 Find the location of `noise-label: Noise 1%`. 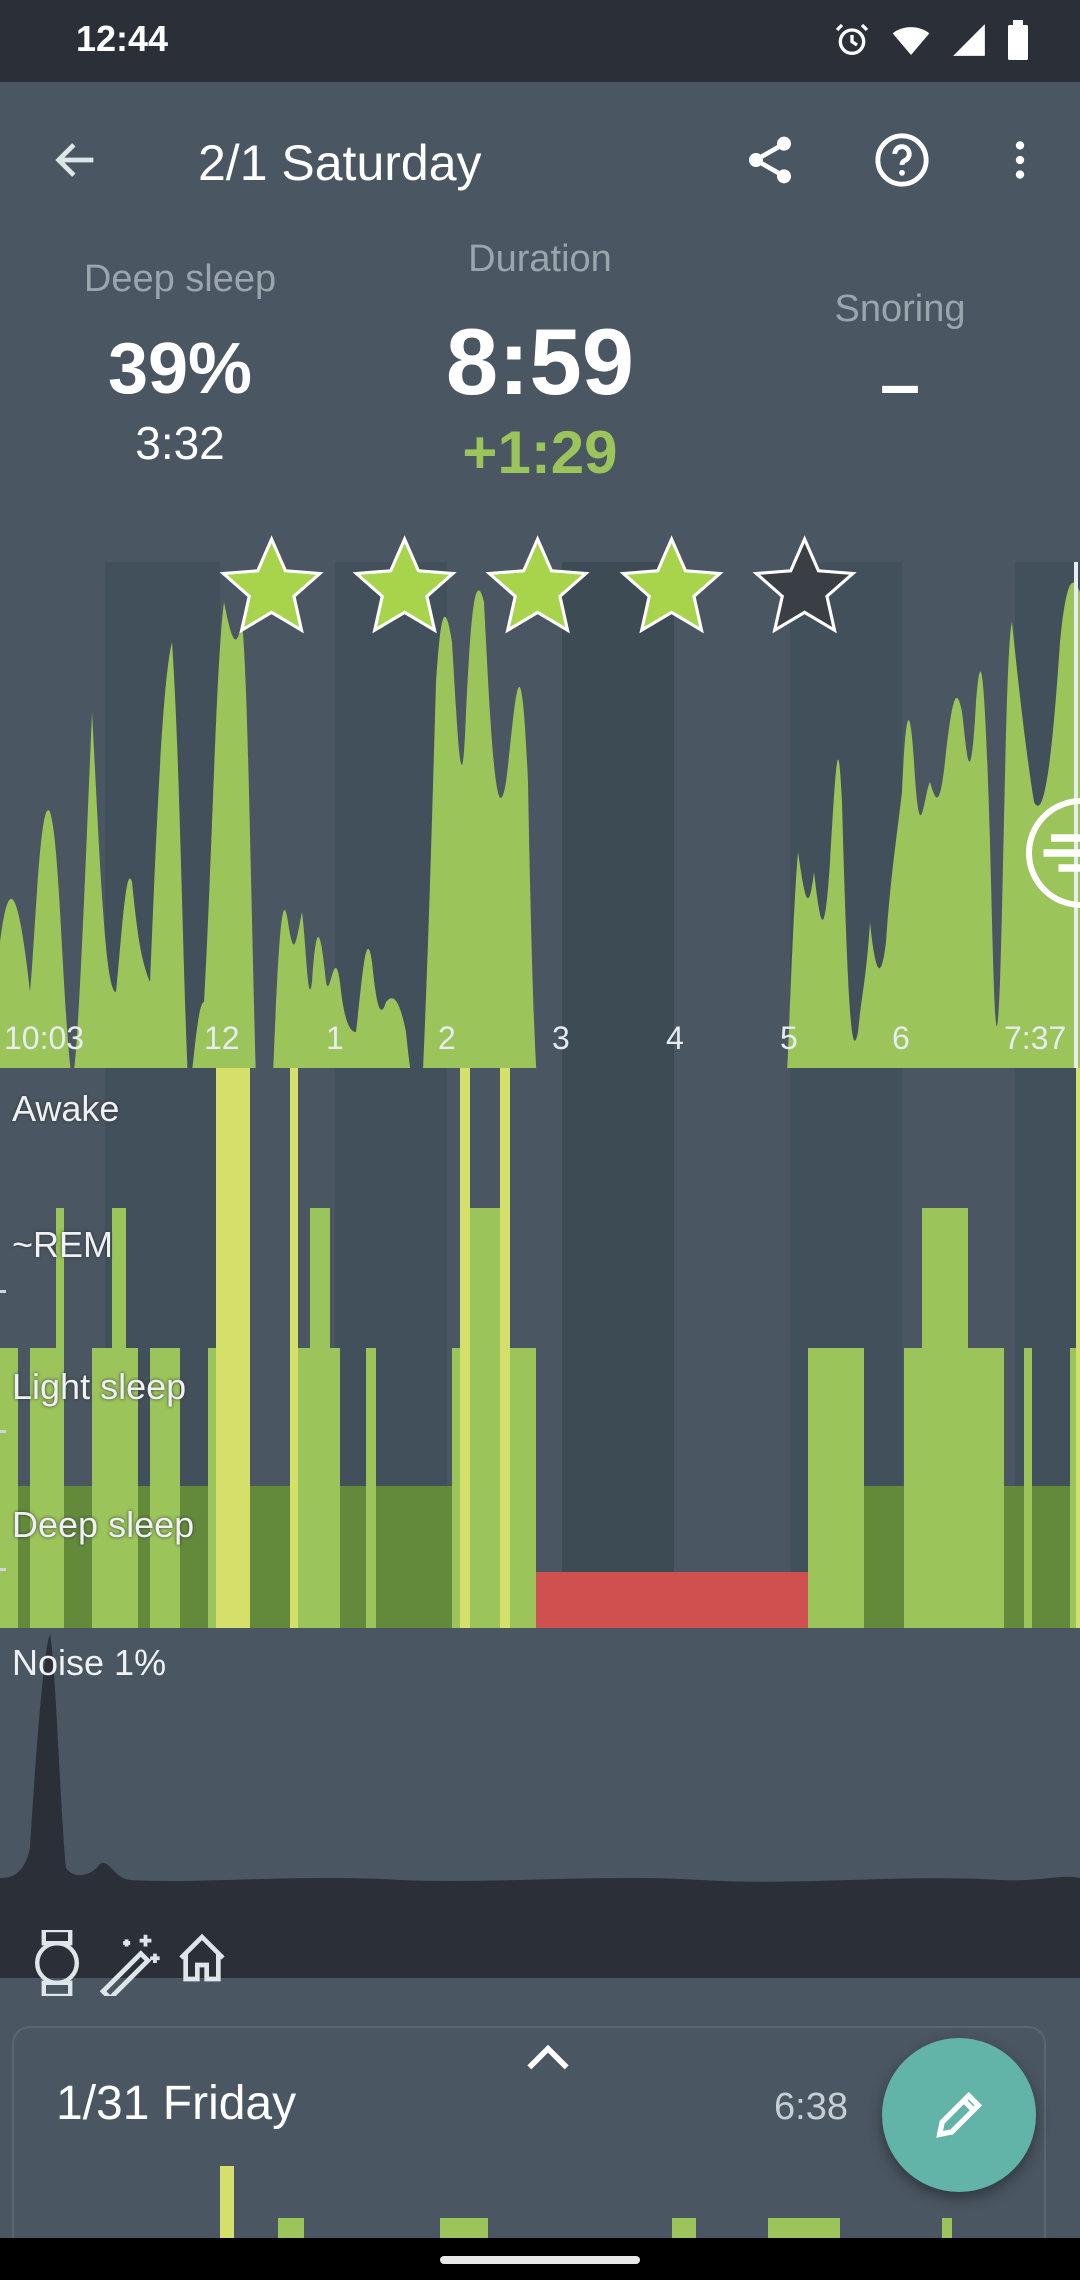

noise-label: Noise 1% is located at coordinates (89, 1662).